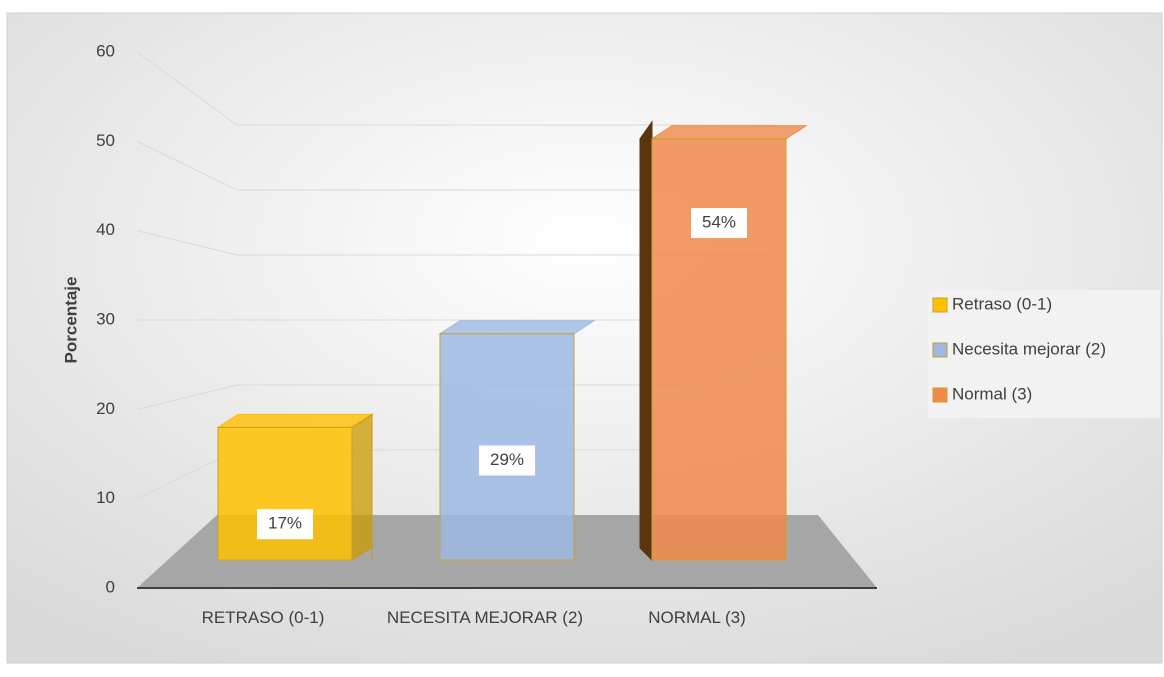 Image resolution: width=1164 pixels, height=677 pixels. Describe the element at coordinates (263, 617) in the screenshot. I see `x-tick-label: RETRASO (0-1)` at that location.